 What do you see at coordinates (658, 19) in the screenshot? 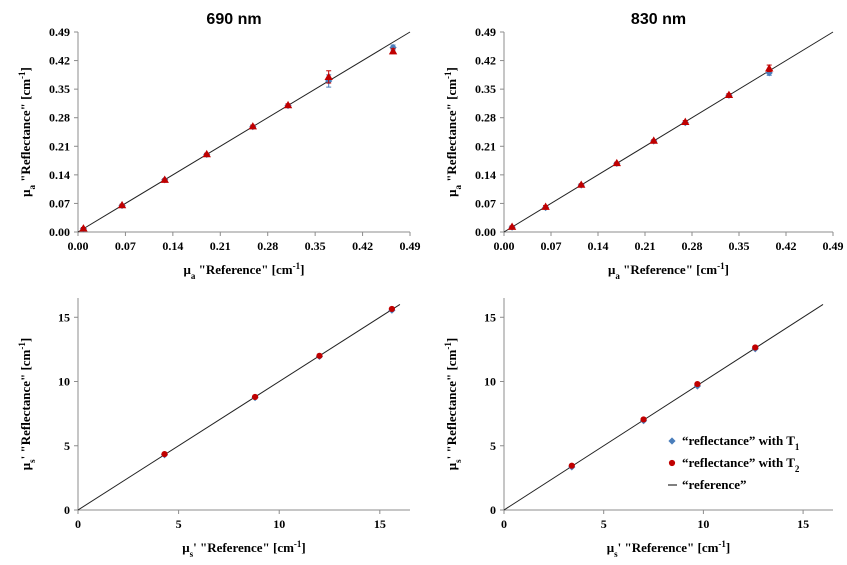
I see `chart-title: 830 nm` at bounding box center [658, 19].